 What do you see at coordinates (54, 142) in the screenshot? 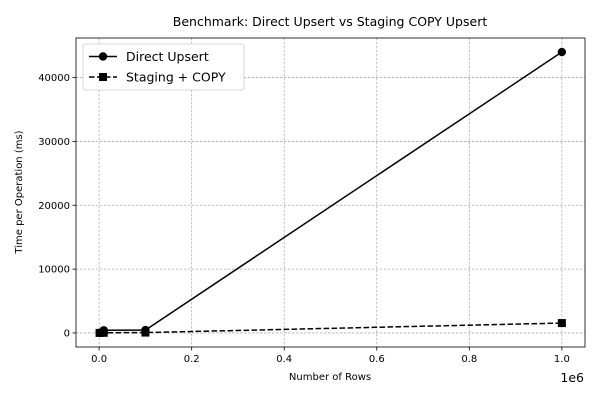
I see `y-tick-label: 30000` at bounding box center [54, 142].